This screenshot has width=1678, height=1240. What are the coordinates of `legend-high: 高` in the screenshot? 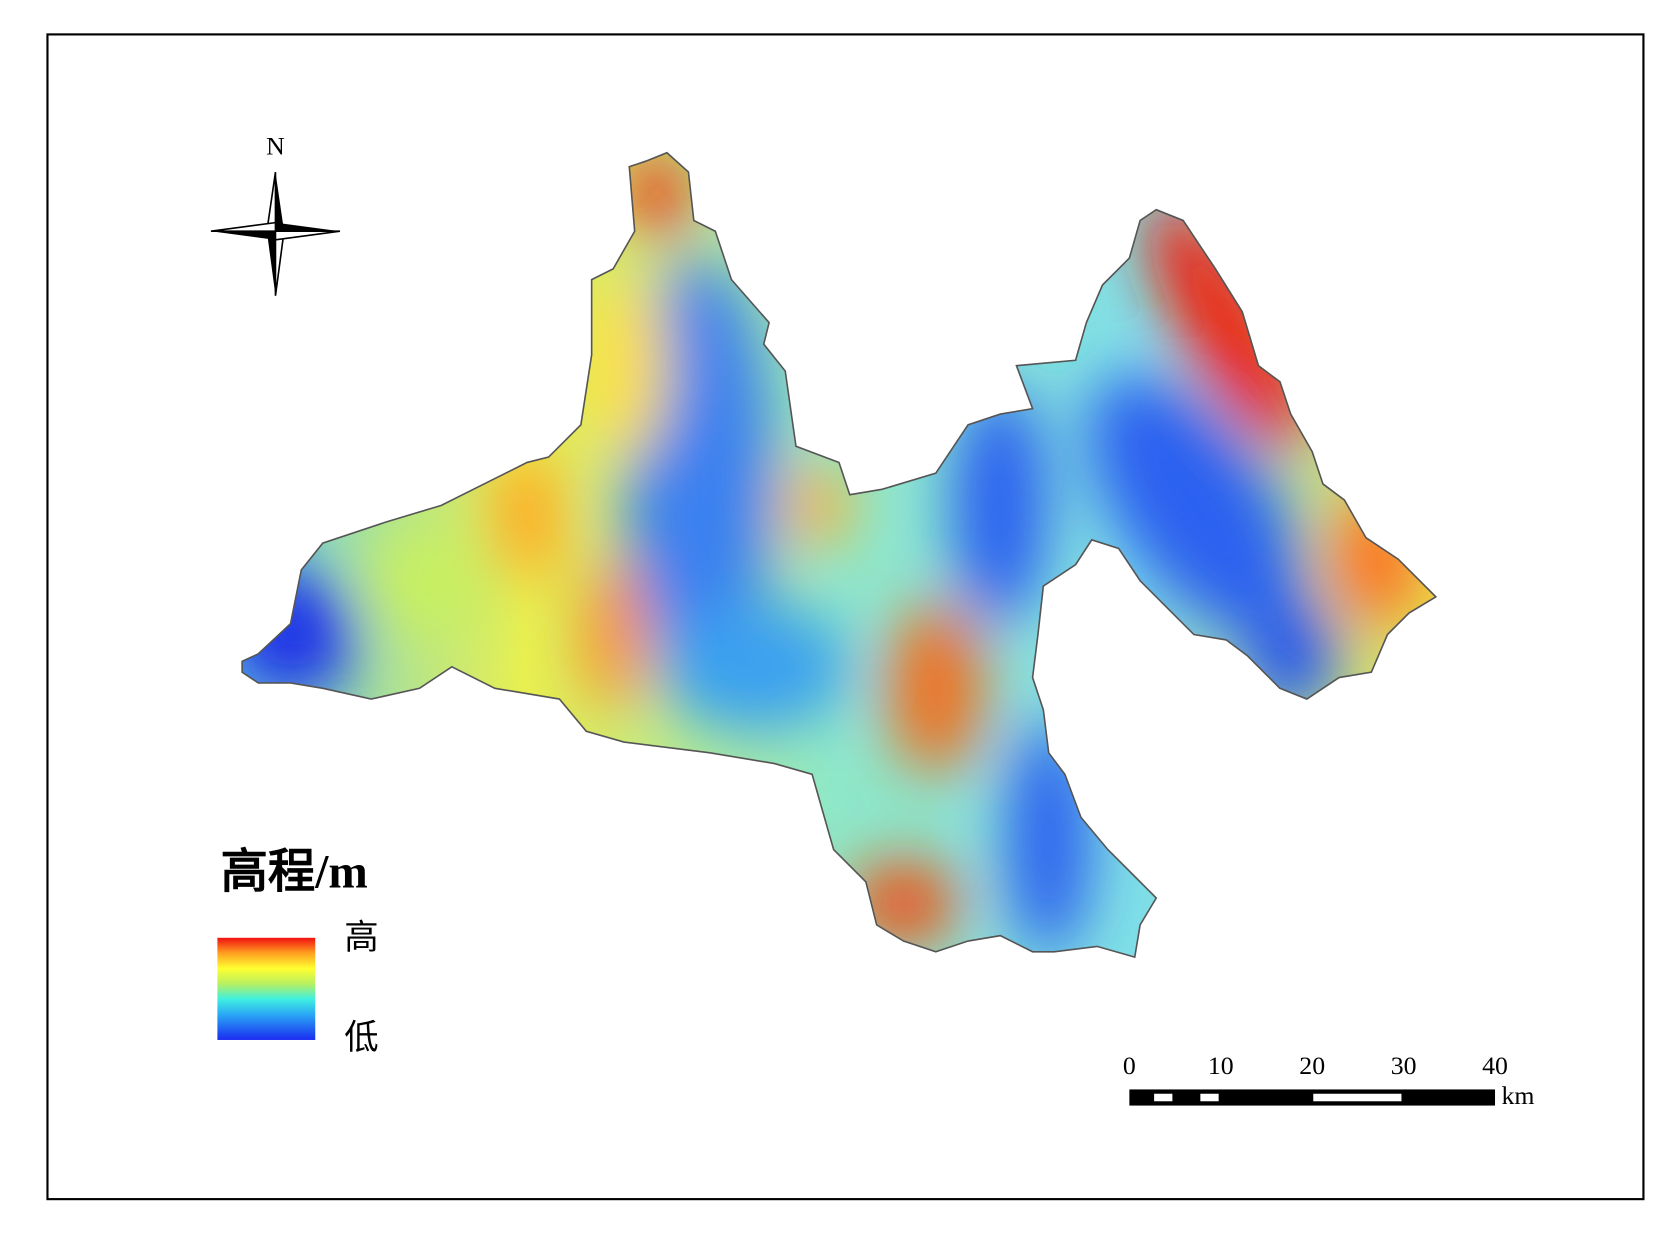 It's located at (361, 938).